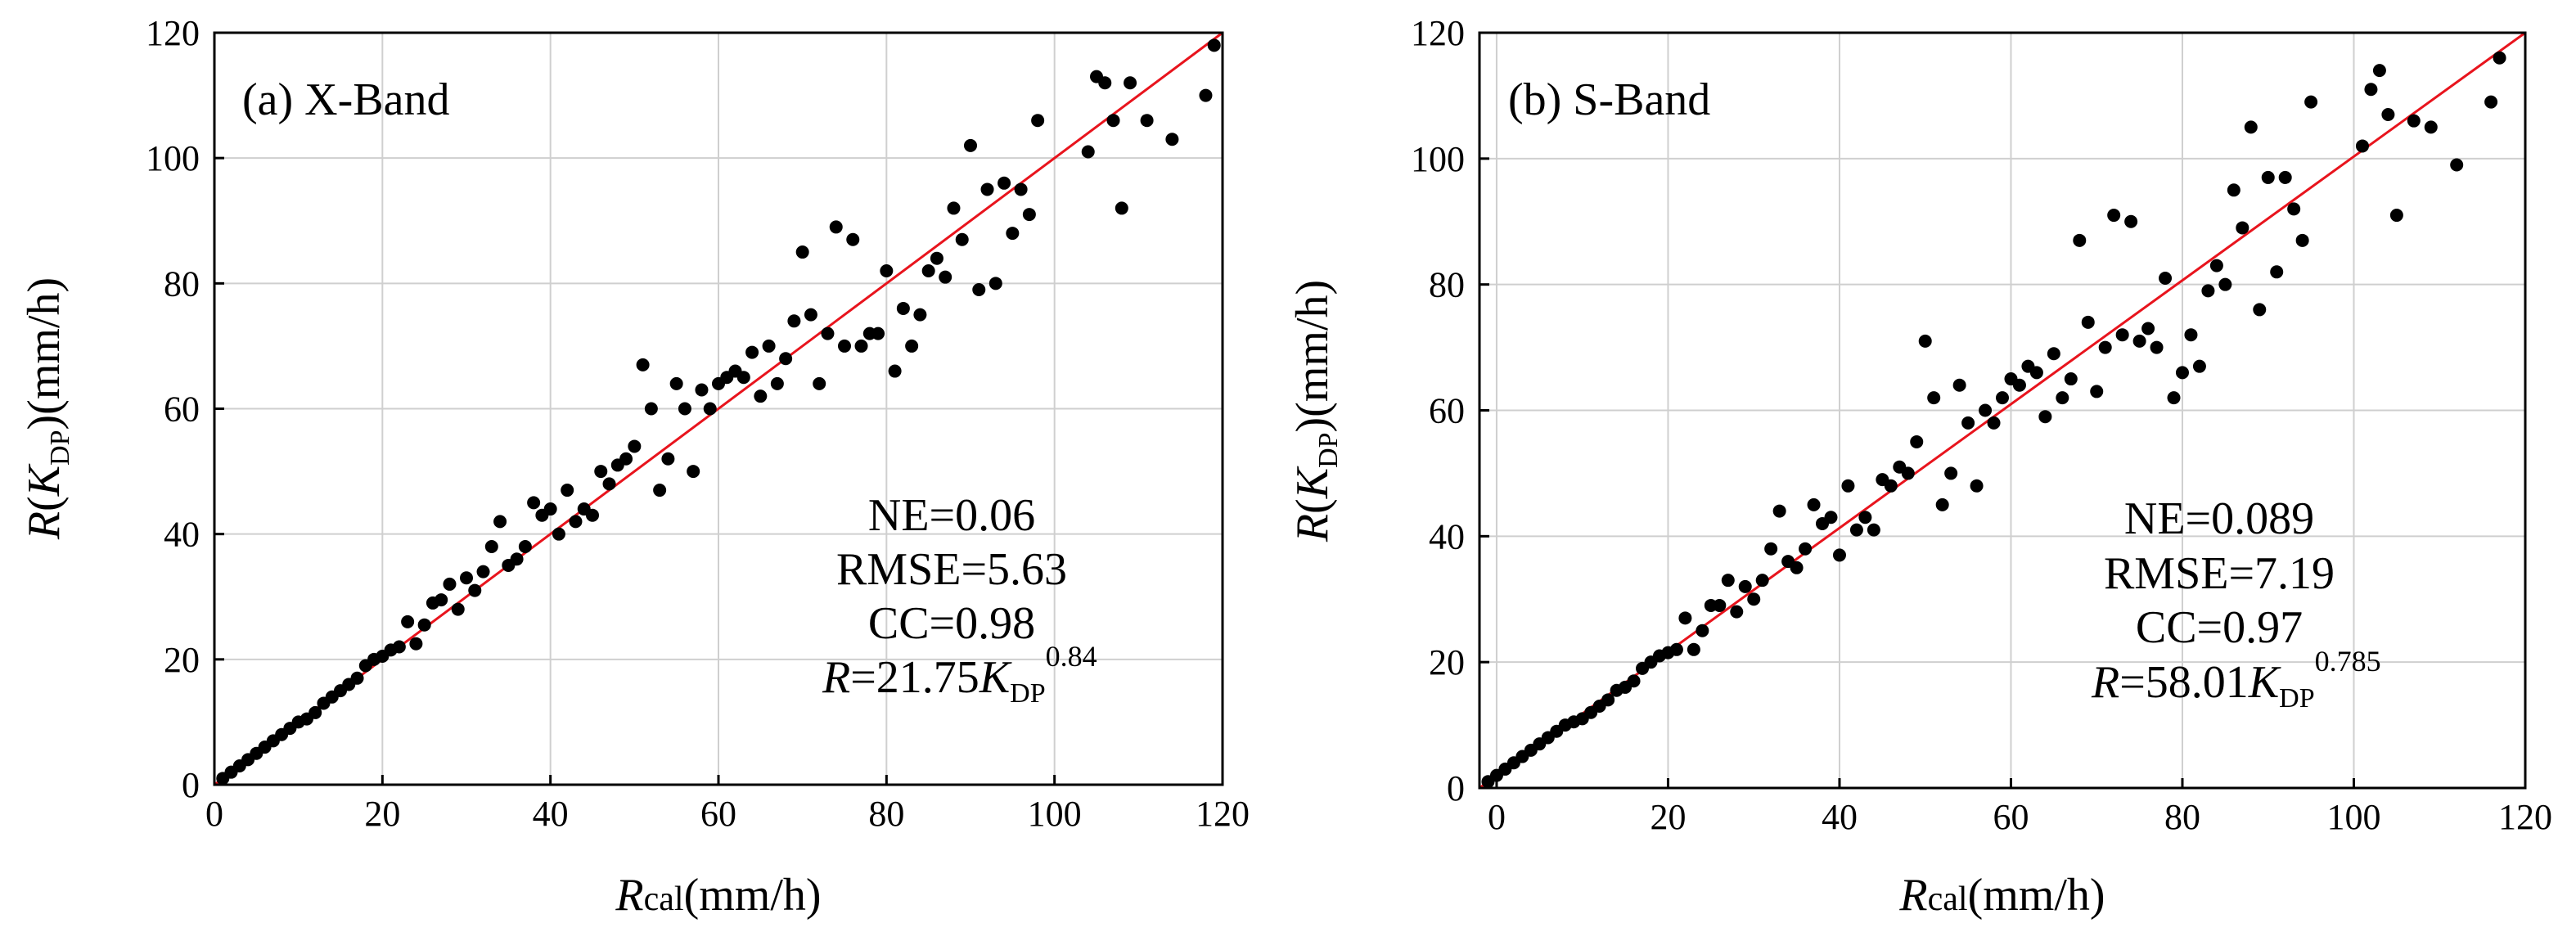 This screenshot has height=932, width=2576. Describe the element at coordinates (1447, 536) in the screenshot. I see `y-tick-label: 40` at that location.